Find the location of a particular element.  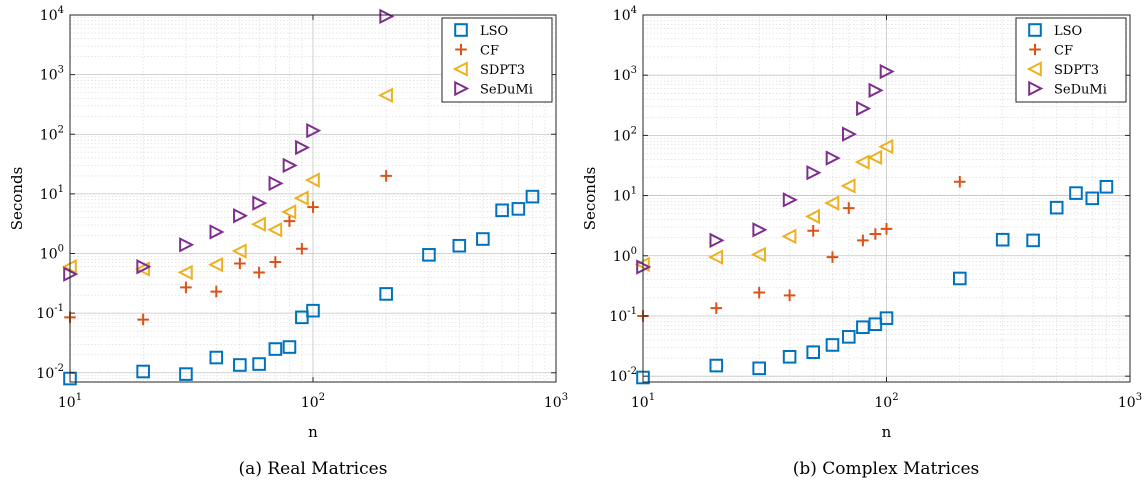

y-tick-label: 10² is located at coordinates (625, 134).